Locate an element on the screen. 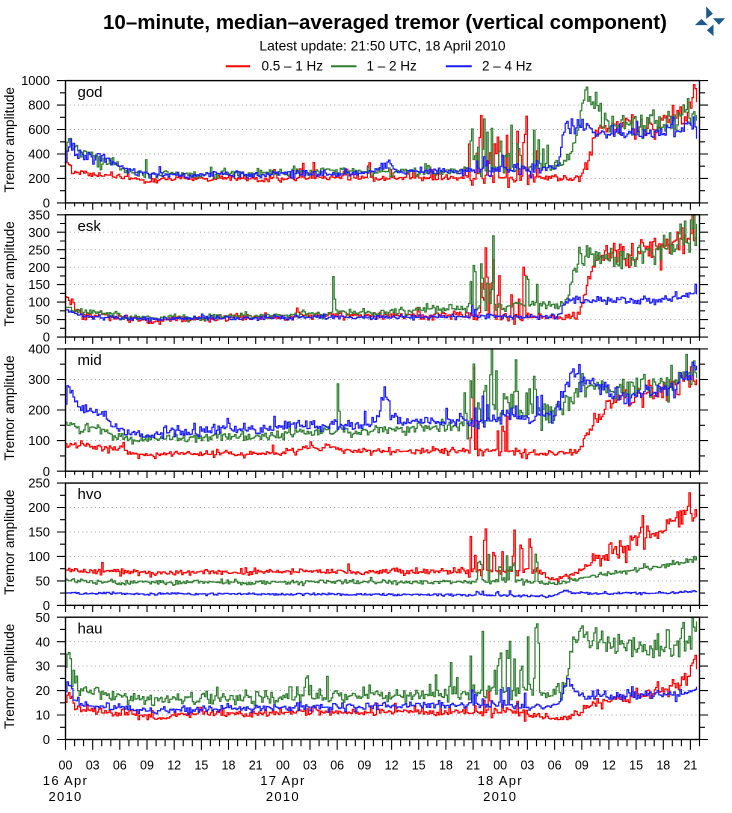  svg-text: 17 Apr is located at coordinates (282, 780).